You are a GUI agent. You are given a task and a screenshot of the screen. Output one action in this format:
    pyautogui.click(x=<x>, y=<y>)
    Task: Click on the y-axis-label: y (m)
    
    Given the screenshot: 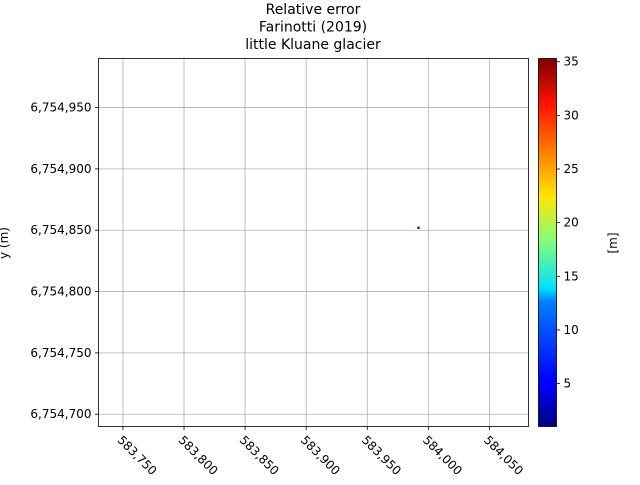 What is the action you would take?
    pyautogui.click(x=5, y=243)
    